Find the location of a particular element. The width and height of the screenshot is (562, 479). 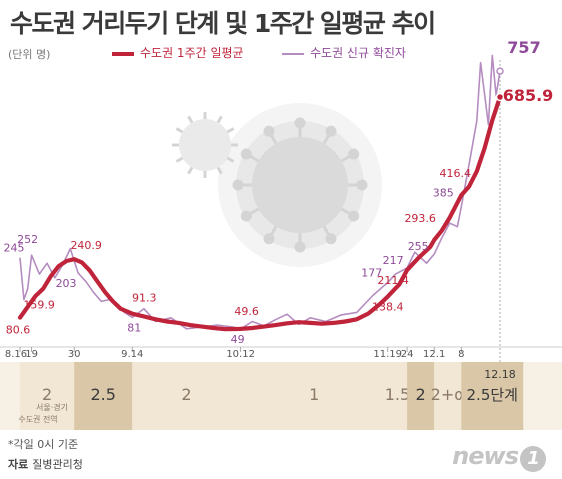

label-new-cases: 252 is located at coordinates (27, 239).